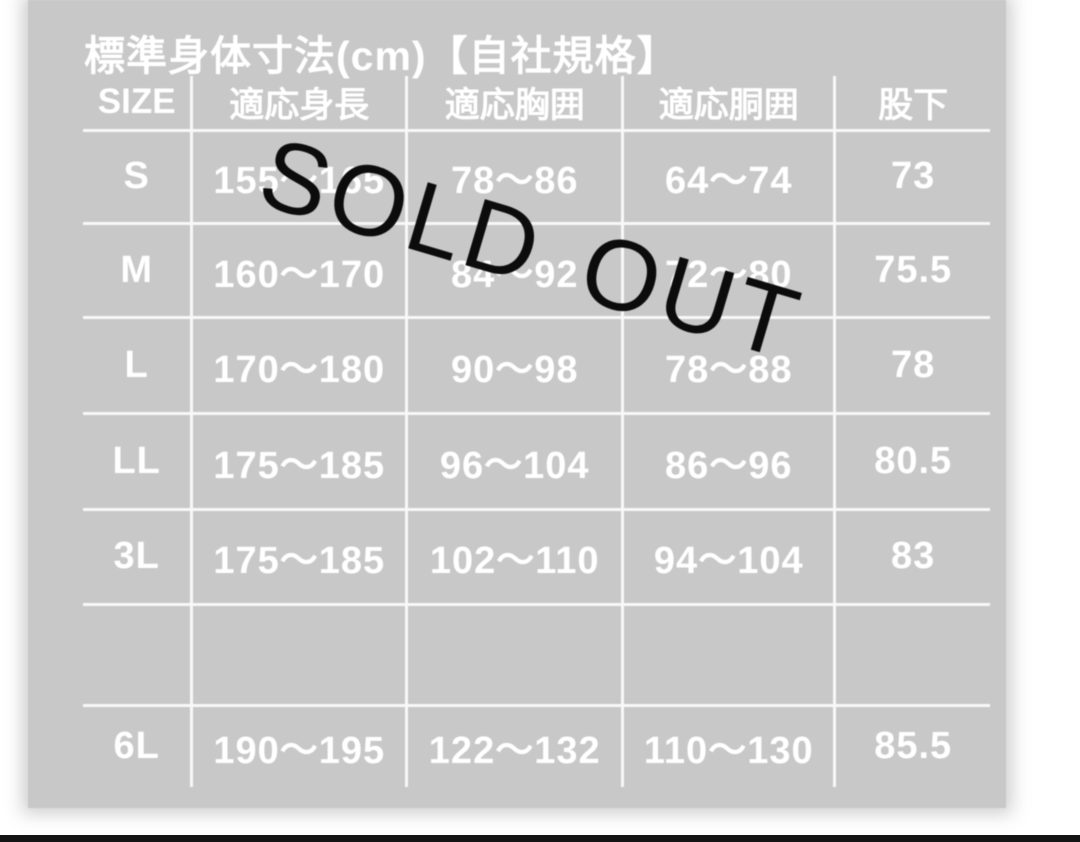 Image resolution: width=1080 pixels, height=842 pixels. Describe the element at coordinates (729, 104) in the screenshot. I see `column-header-waist: 適応胴囲` at that location.